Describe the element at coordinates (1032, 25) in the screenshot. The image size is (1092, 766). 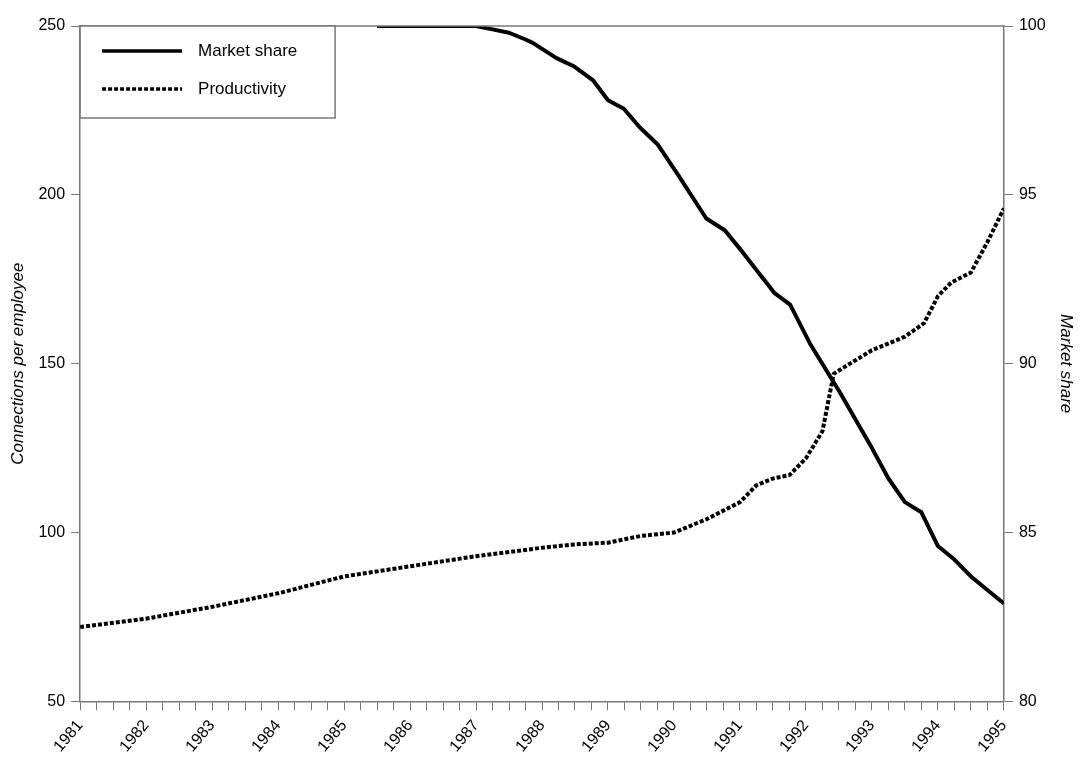
I see `y2-tick-label: 100` at that location.